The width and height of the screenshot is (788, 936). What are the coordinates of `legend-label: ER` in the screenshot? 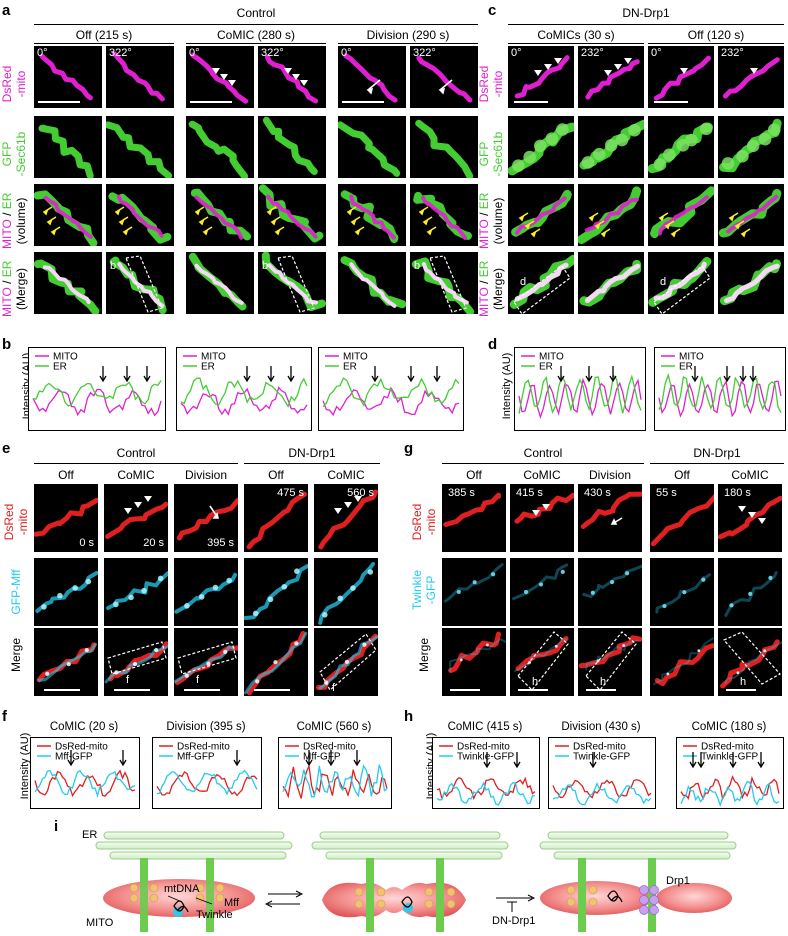 It's located at (686, 367).